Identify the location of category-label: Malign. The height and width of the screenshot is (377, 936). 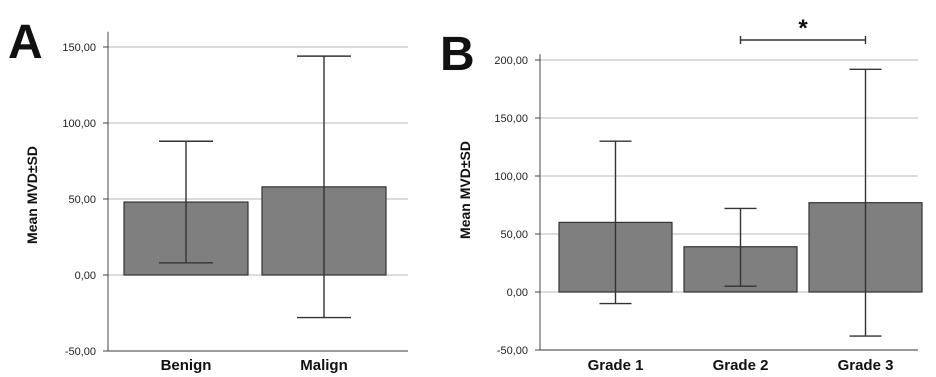
(324, 365).